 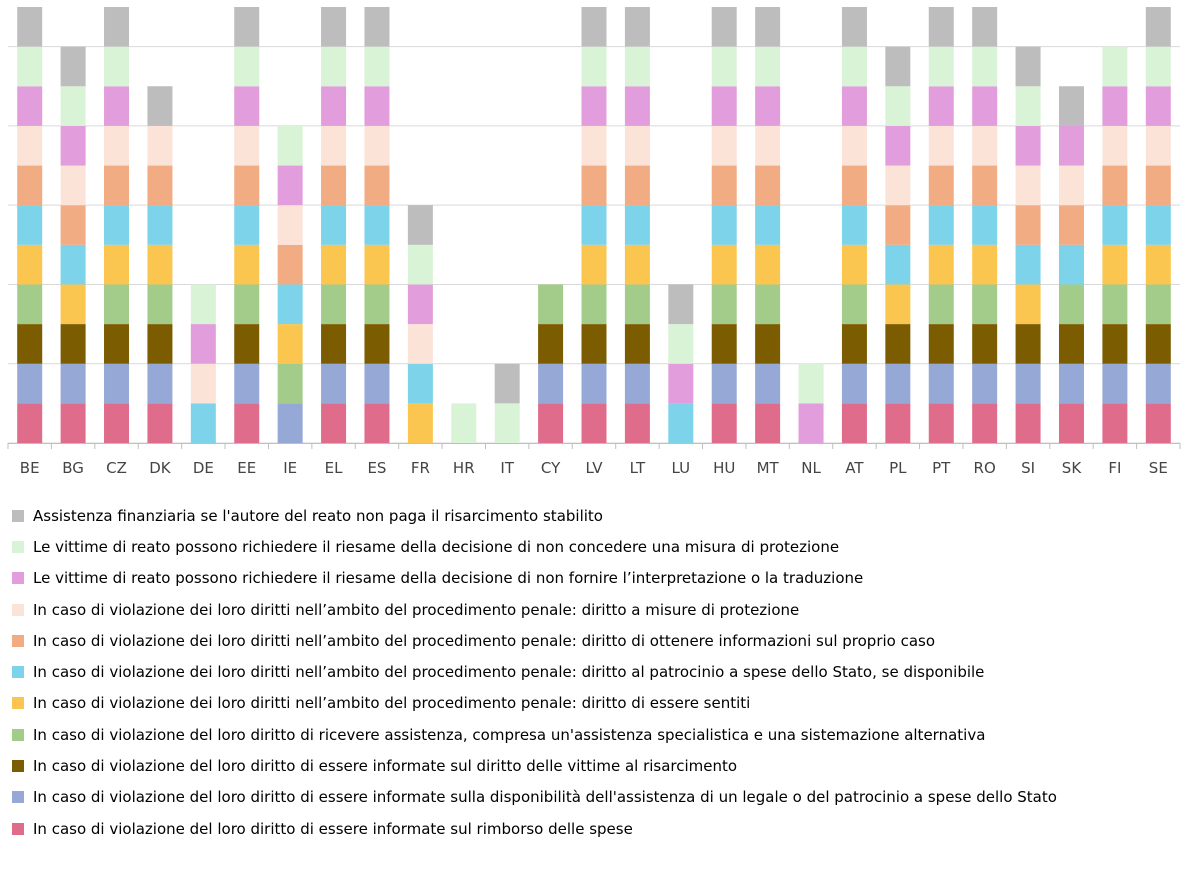 I want to click on x-tick-label: SK, so click(x=1072, y=468).